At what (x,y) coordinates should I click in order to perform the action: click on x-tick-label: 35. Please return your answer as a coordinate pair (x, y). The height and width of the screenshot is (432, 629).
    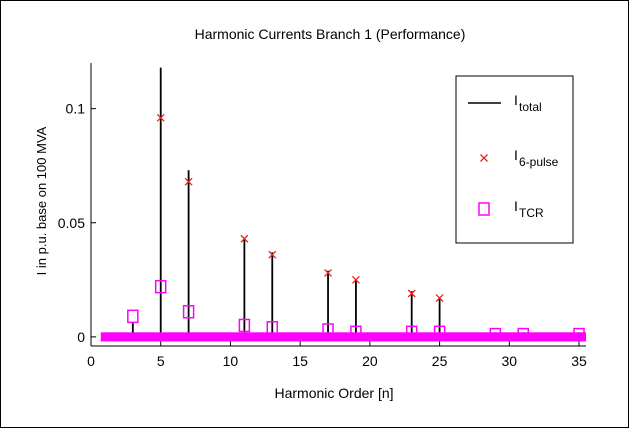
    Looking at the image, I should click on (579, 361).